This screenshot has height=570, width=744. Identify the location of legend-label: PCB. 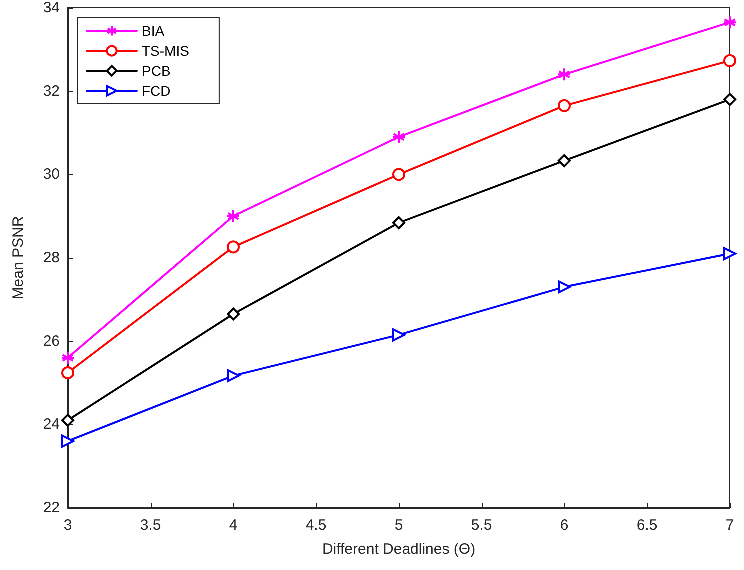
(156, 71).